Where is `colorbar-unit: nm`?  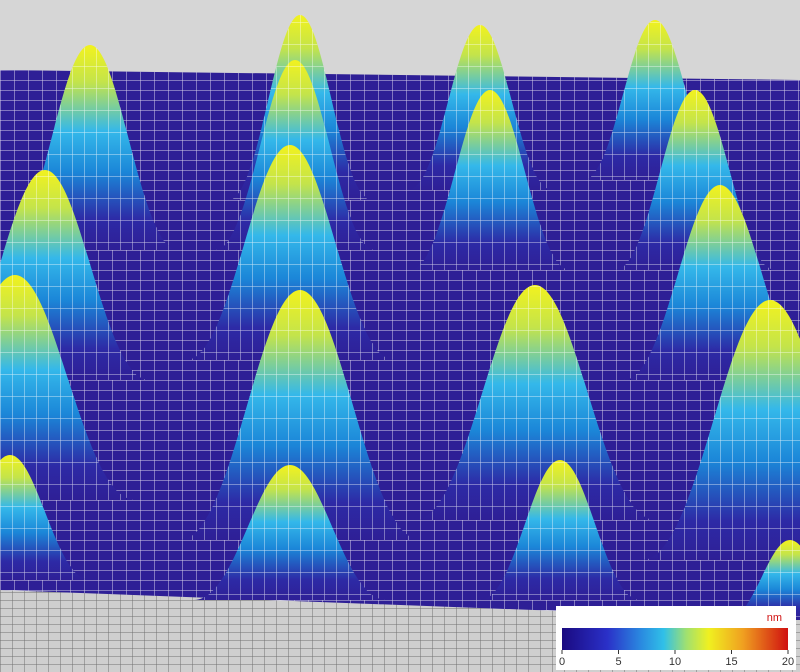 colorbar-unit: nm is located at coordinates (774, 618).